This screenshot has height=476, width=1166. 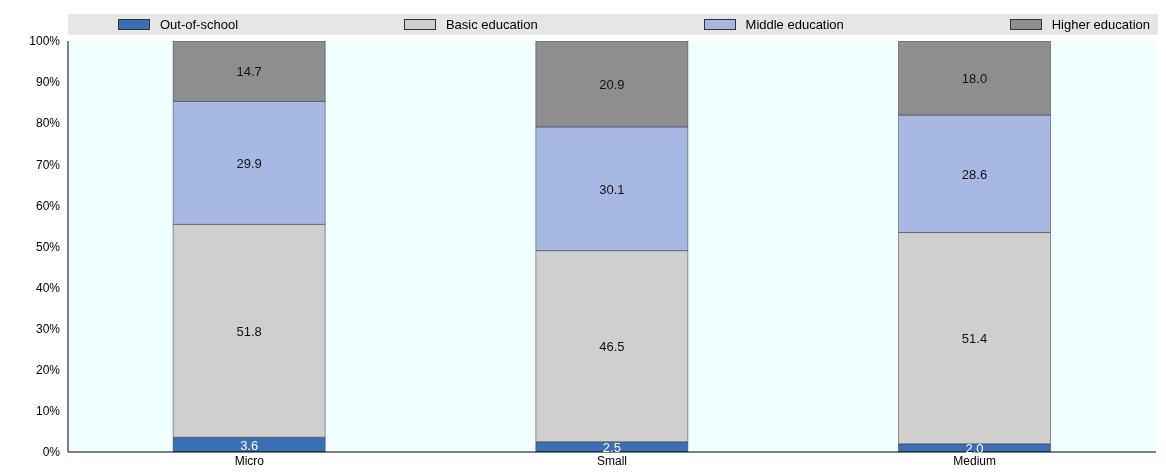 I want to click on data-label: 51.4, so click(x=974, y=339).